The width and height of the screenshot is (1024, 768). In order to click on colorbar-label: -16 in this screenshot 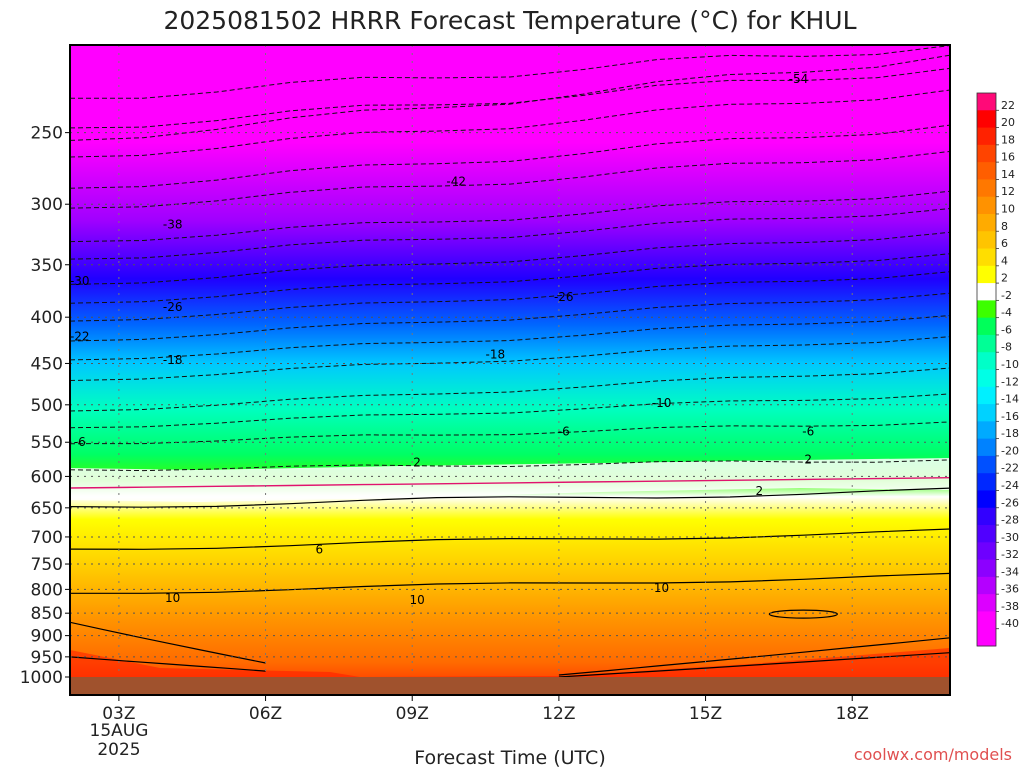, I will do `click(1010, 416)`.